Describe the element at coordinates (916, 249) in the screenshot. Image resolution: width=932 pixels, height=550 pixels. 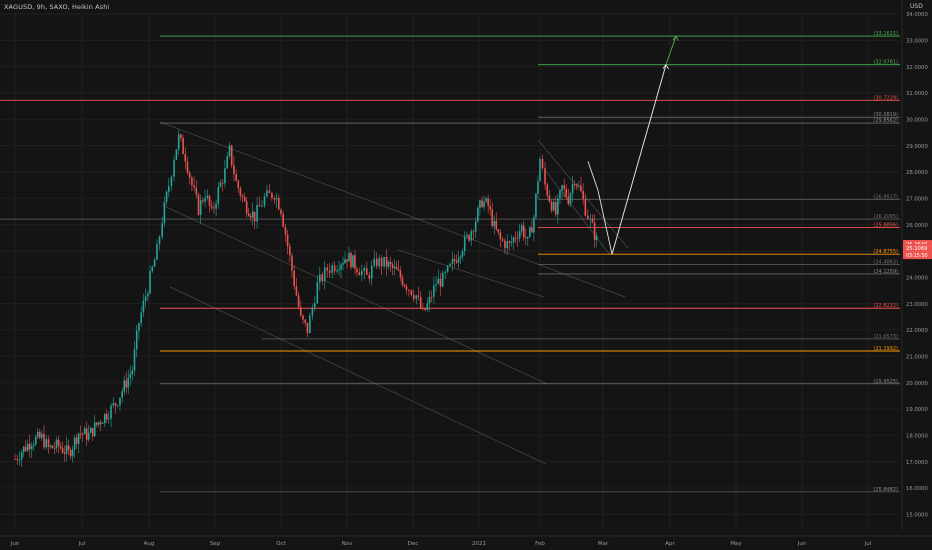
I see `current-price-label: 25.1069` at that location.